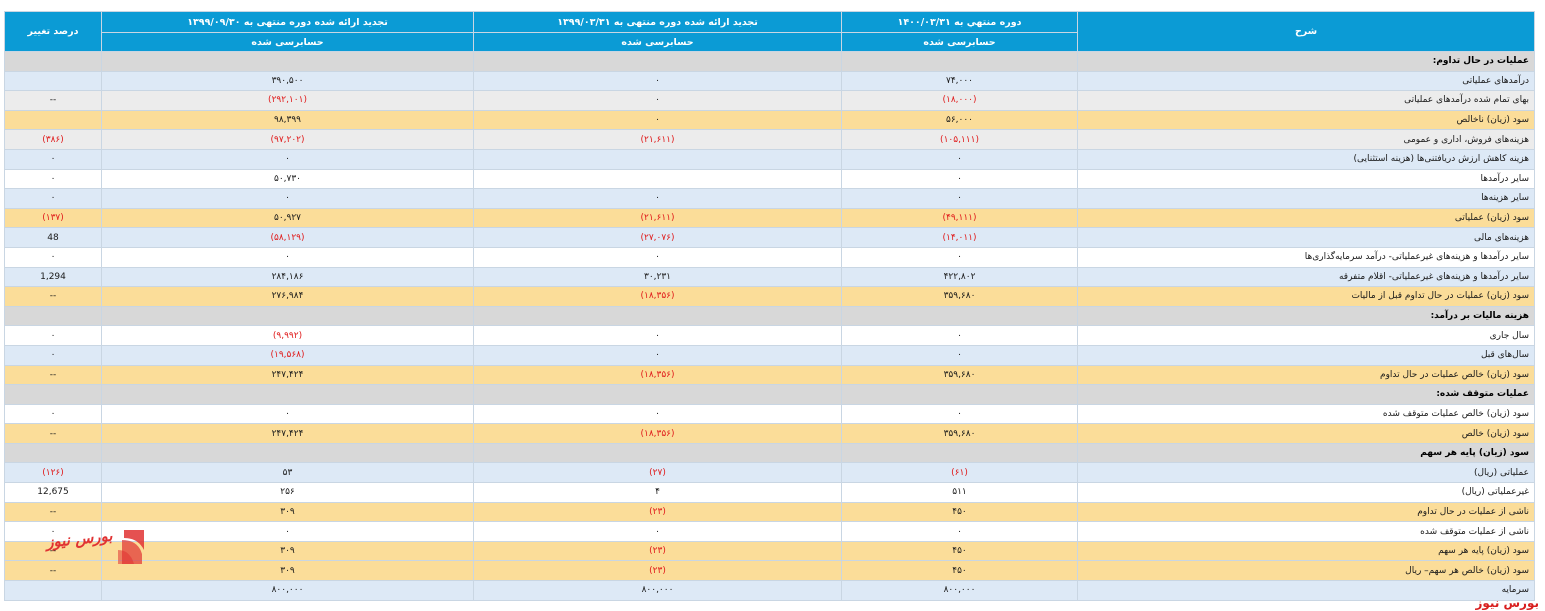 This screenshot has height=611, width=1545. What do you see at coordinates (287, 296) in the screenshot?
I see `value-period-3: ۲۷۶,۹۸۴` at bounding box center [287, 296].